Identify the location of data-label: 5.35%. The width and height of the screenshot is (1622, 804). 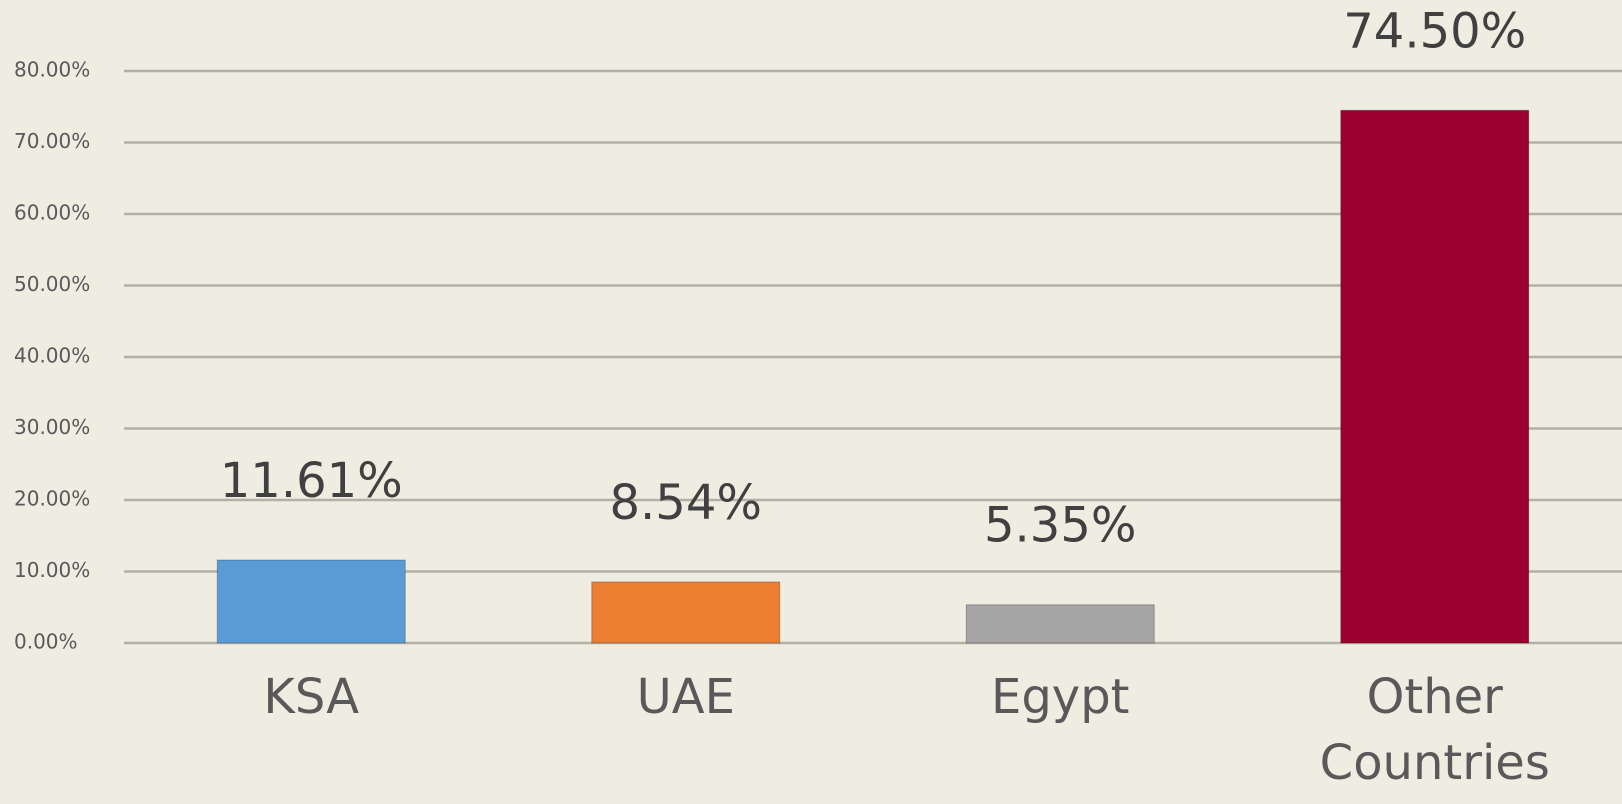
(1060, 526).